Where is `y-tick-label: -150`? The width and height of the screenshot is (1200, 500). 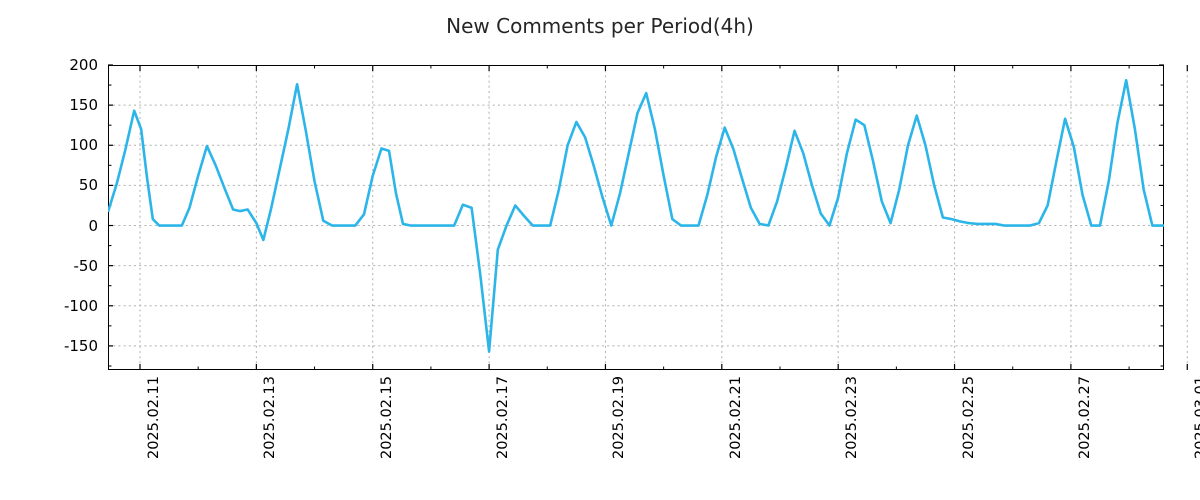
y-tick-label: -150 is located at coordinates (80, 345).